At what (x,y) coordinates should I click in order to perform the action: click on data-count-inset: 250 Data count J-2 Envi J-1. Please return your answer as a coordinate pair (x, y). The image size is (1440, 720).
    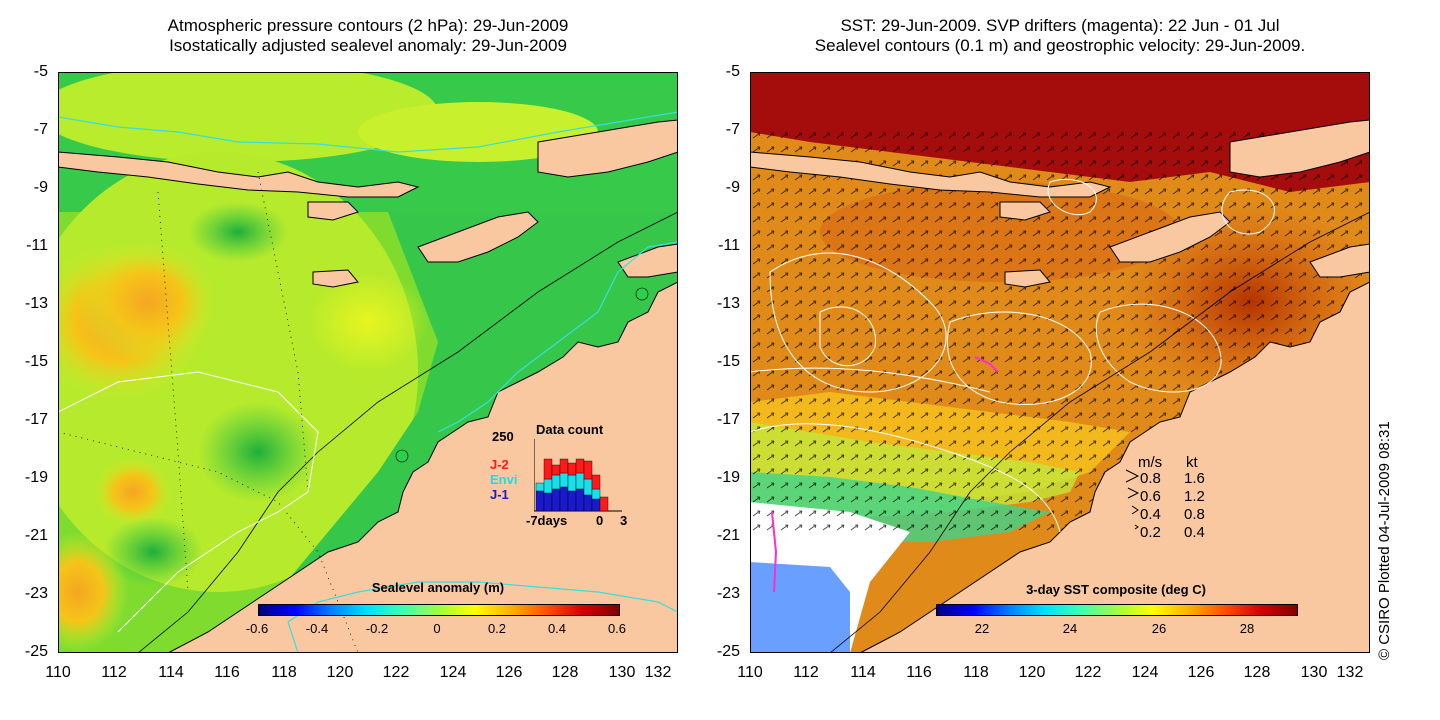
    Looking at the image, I should click on (568, 477).